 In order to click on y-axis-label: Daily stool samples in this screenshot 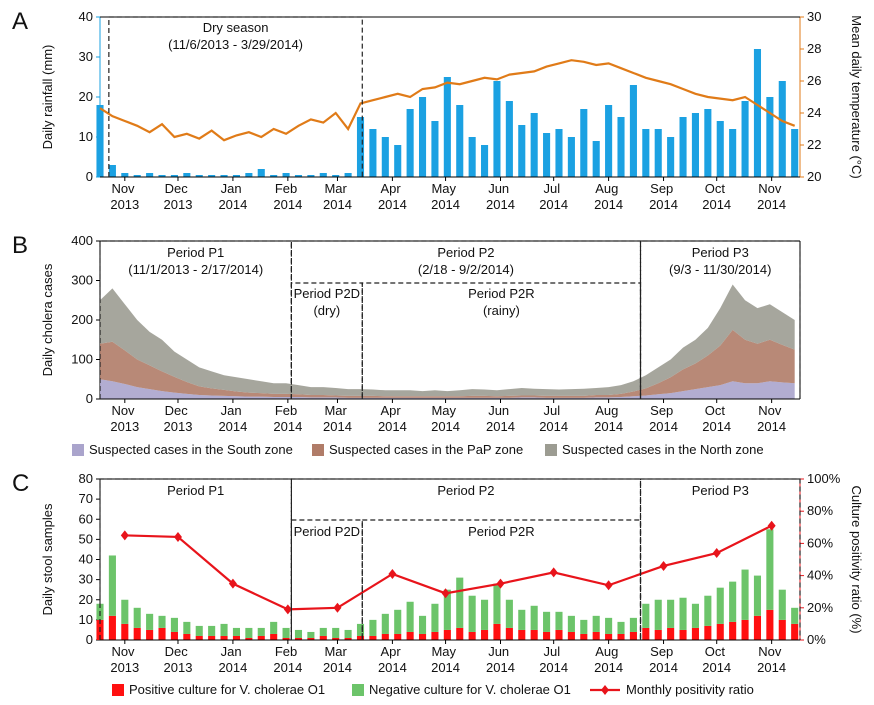, I will do `click(47, 559)`.